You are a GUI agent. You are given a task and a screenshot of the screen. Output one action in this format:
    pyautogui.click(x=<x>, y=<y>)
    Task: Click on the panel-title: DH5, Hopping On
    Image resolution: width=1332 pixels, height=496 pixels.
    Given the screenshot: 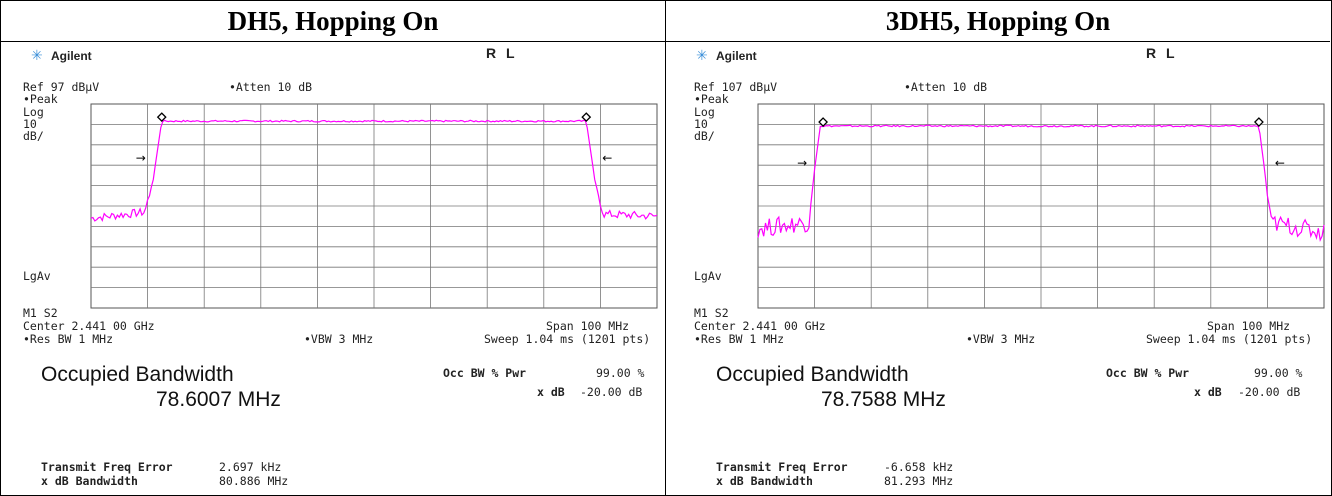 What is the action you would take?
    pyautogui.click(x=333, y=21)
    